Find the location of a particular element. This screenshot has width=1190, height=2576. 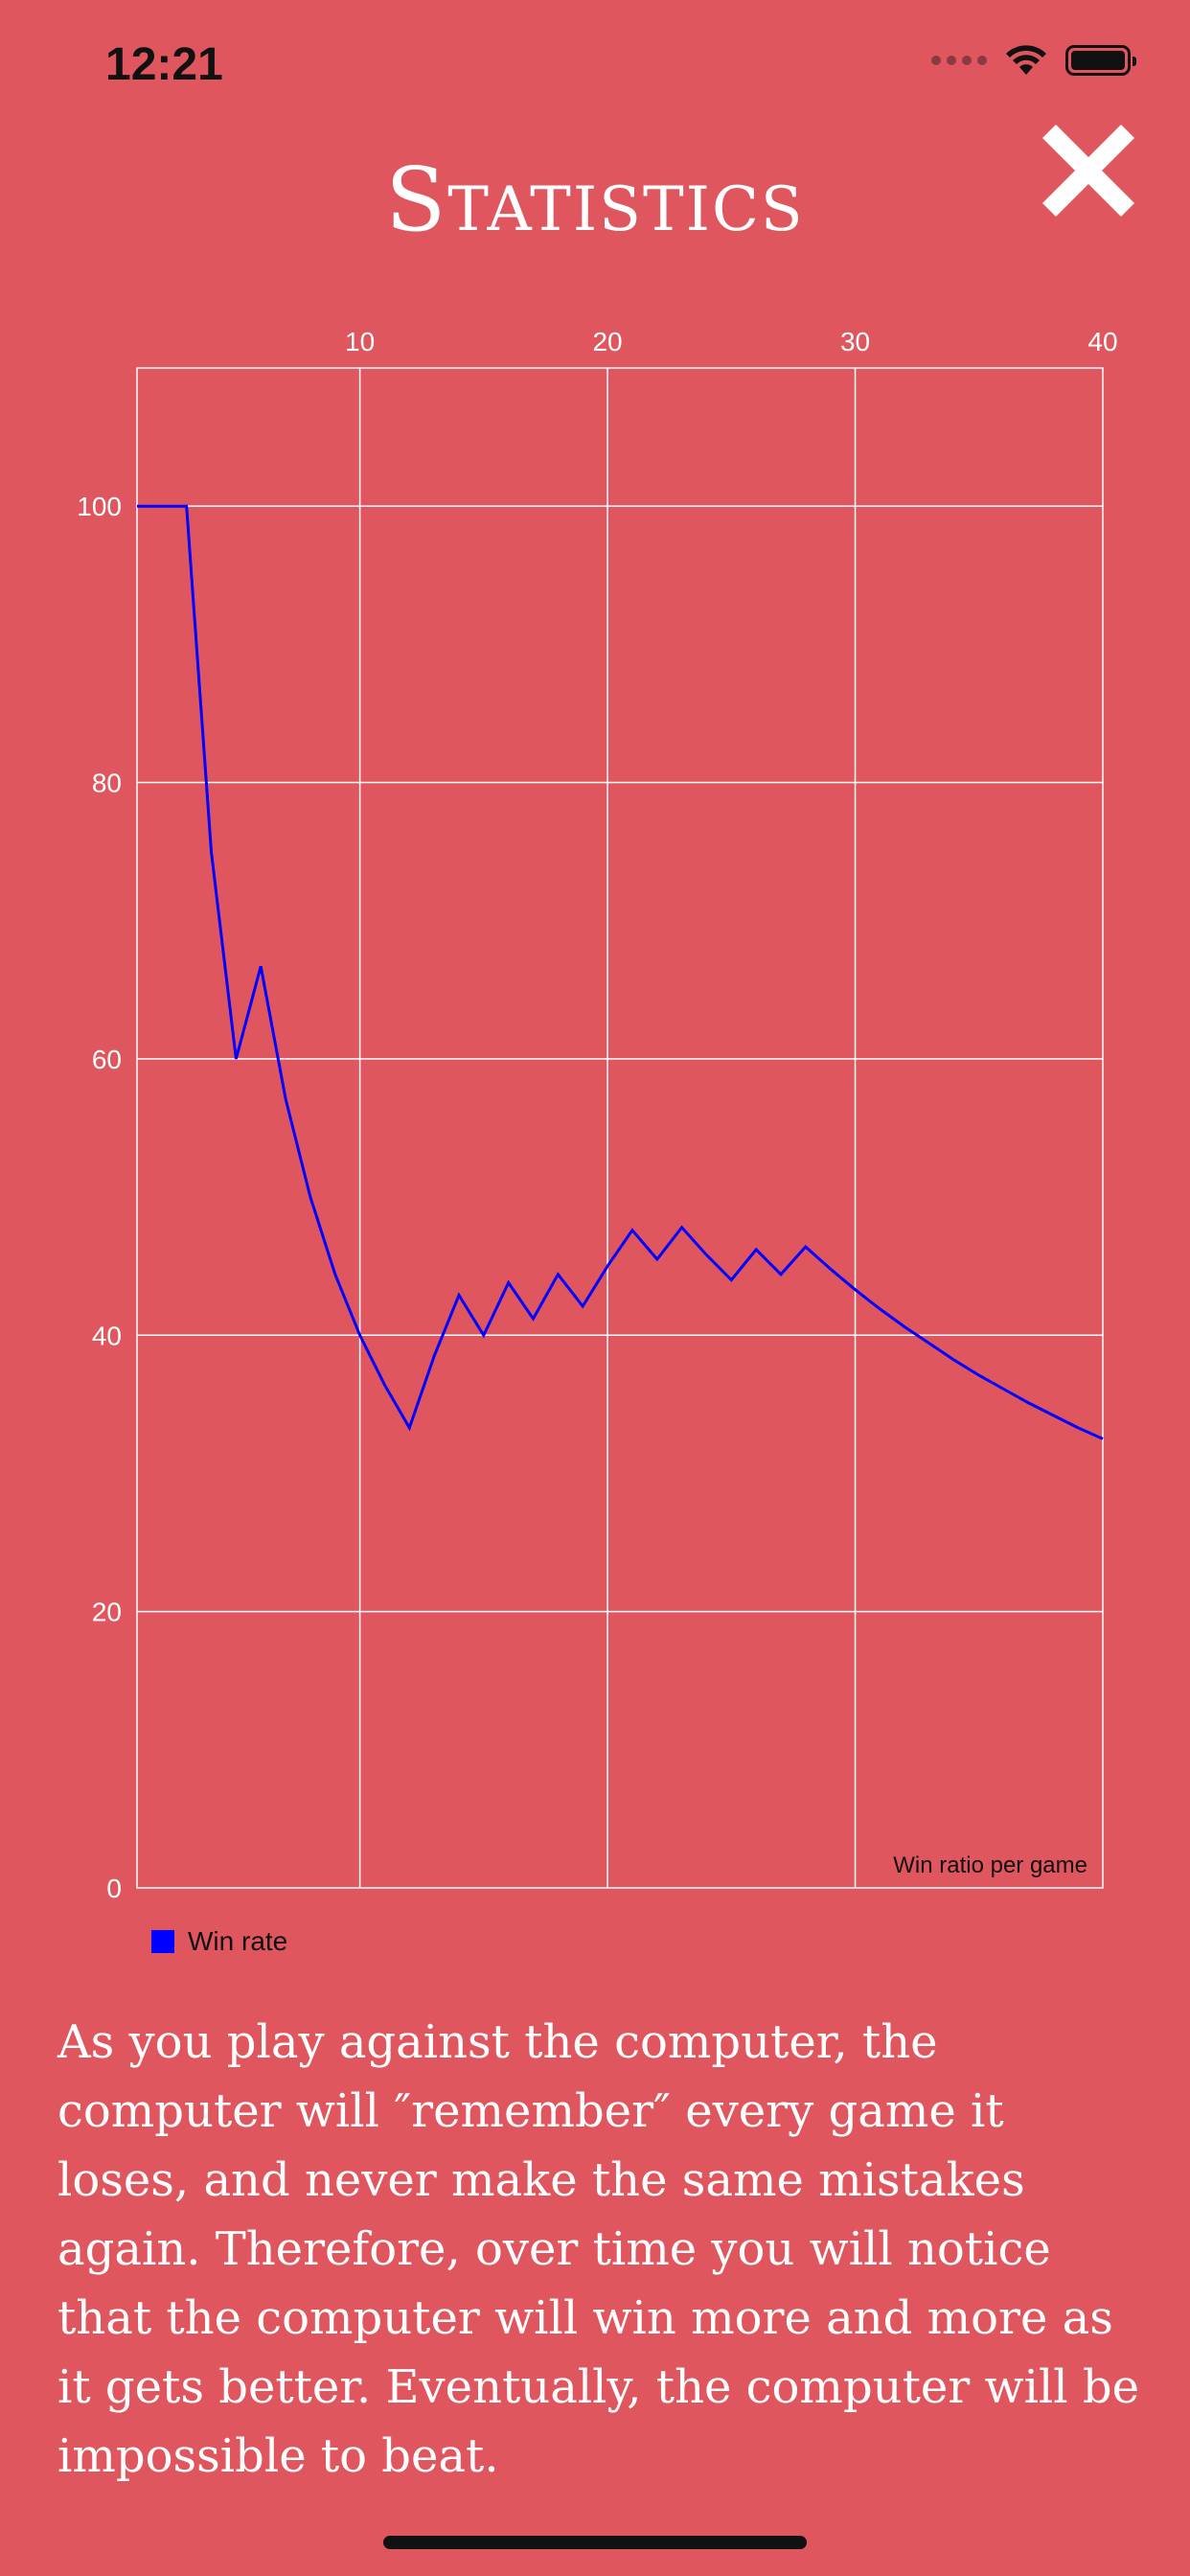

battery-icon is located at coordinates (1101, 60).